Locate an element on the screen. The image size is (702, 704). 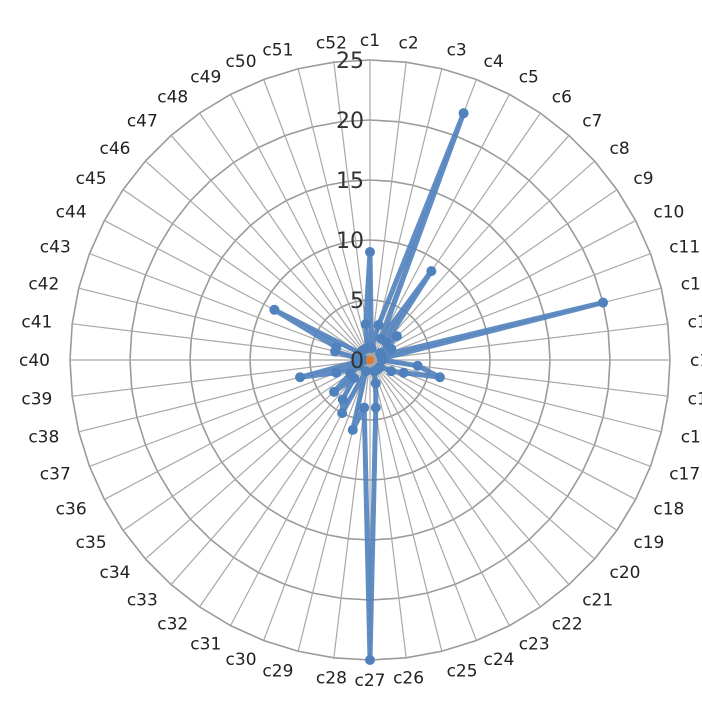
category-label-c1: c1 is located at coordinates (370, 41).